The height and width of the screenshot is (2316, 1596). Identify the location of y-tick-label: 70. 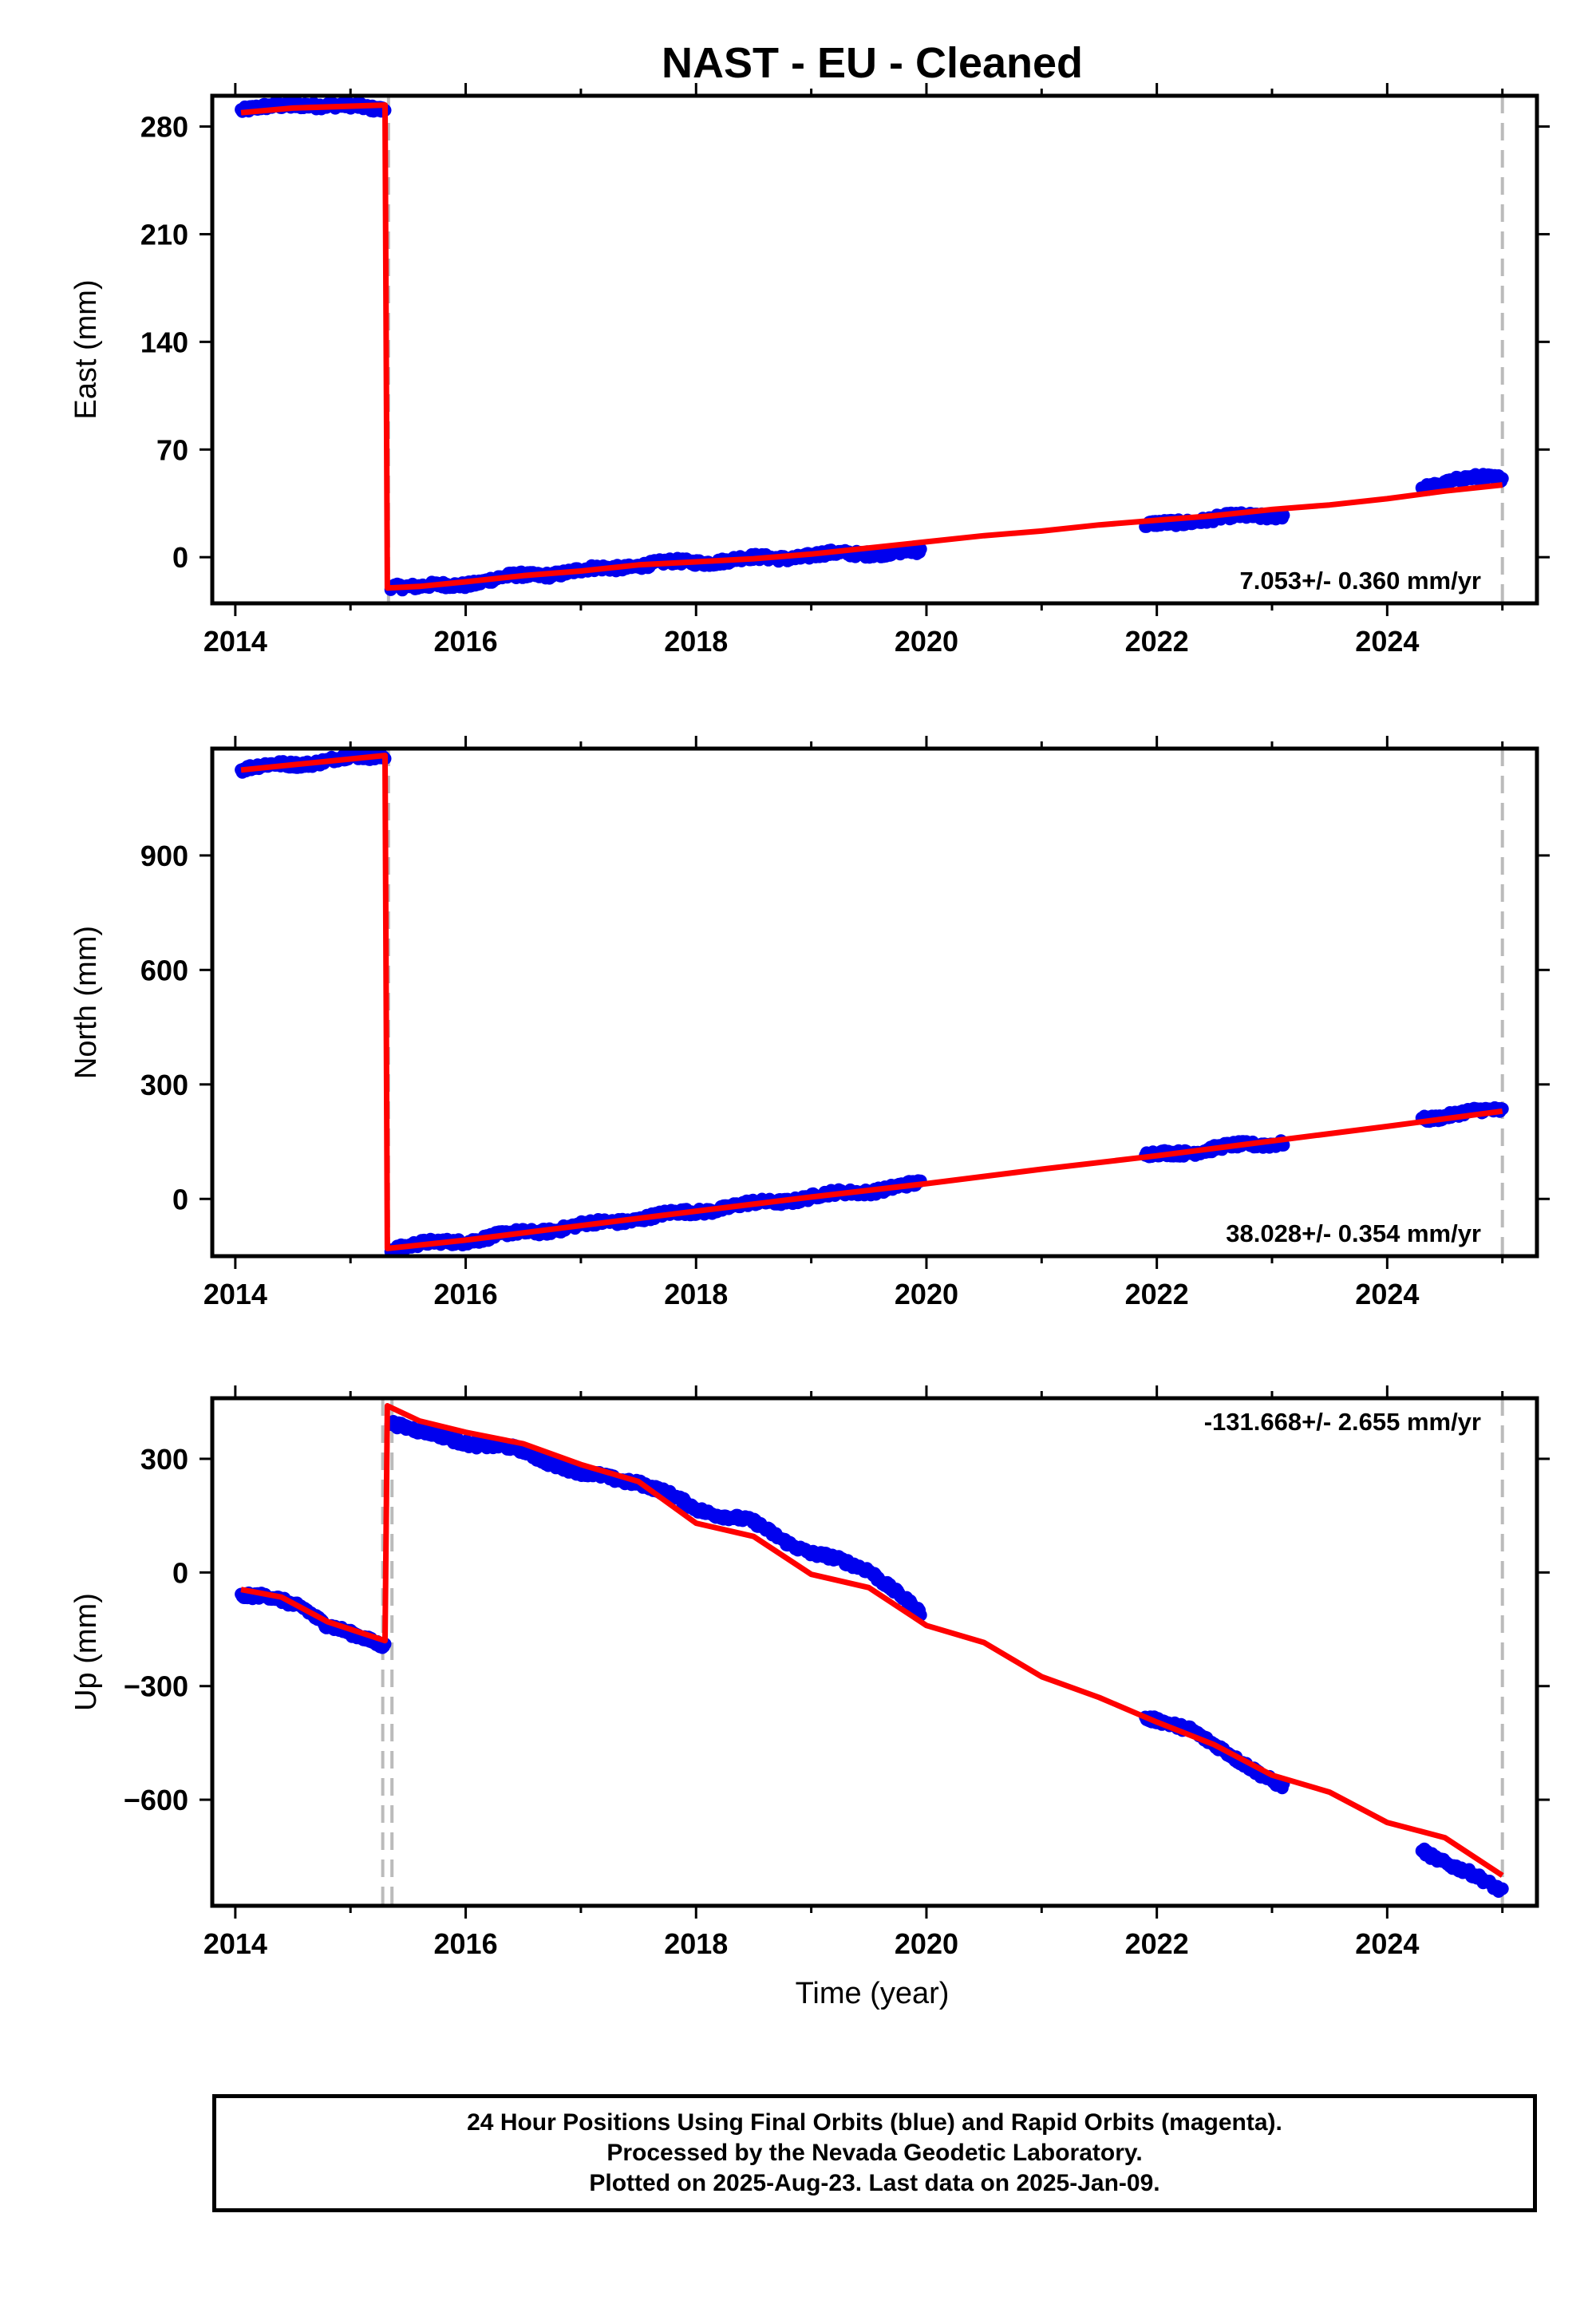
(172, 449).